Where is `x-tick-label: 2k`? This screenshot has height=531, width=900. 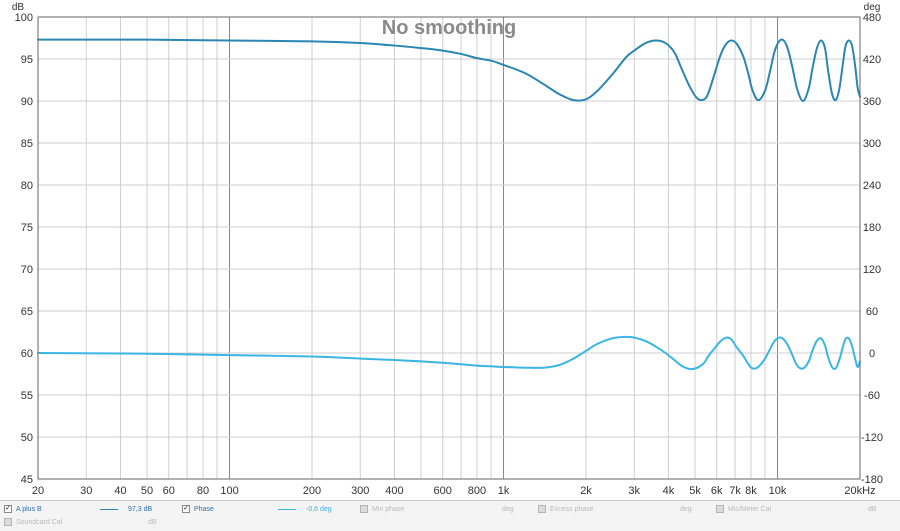 x-tick-label: 2k is located at coordinates (586, 491).